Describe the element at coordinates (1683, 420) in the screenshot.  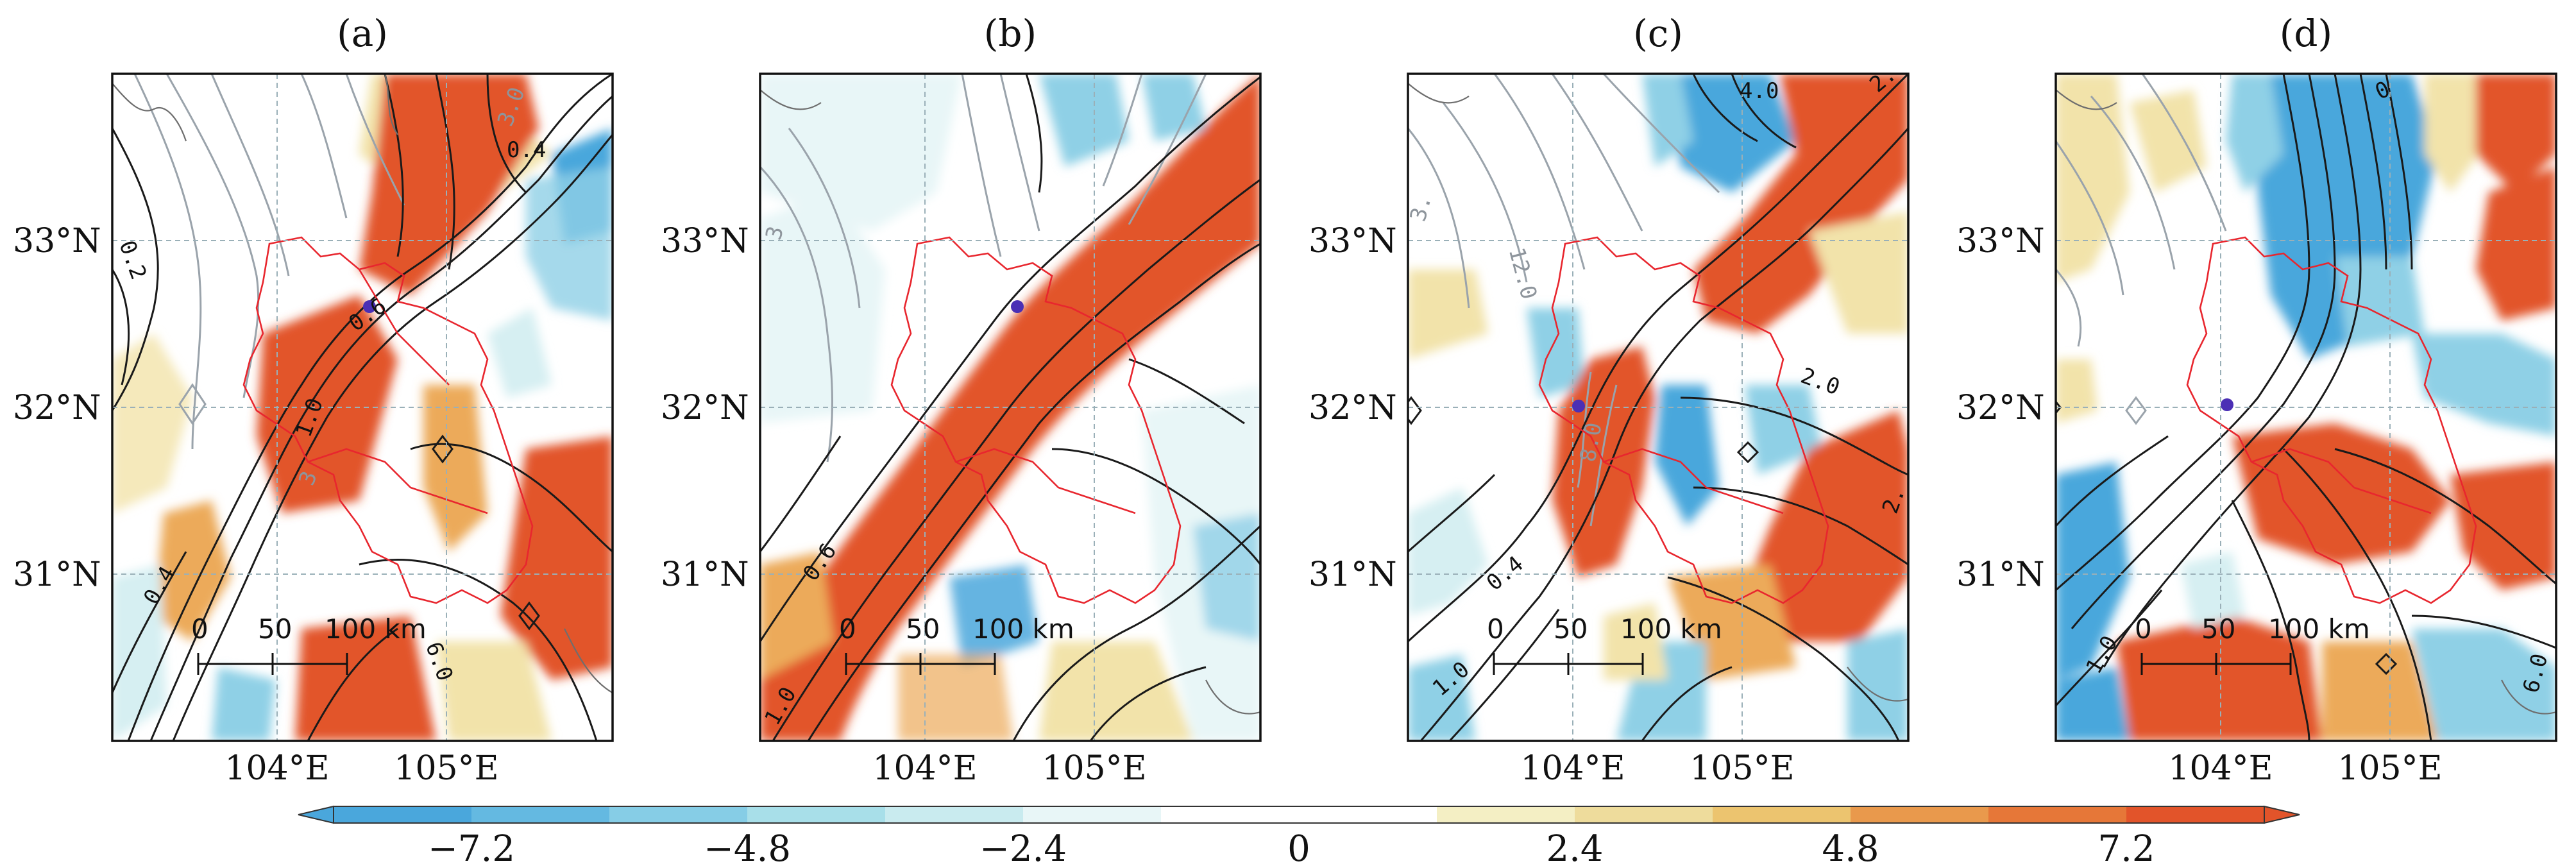
I see `panel-c-region-boundary` at that location.